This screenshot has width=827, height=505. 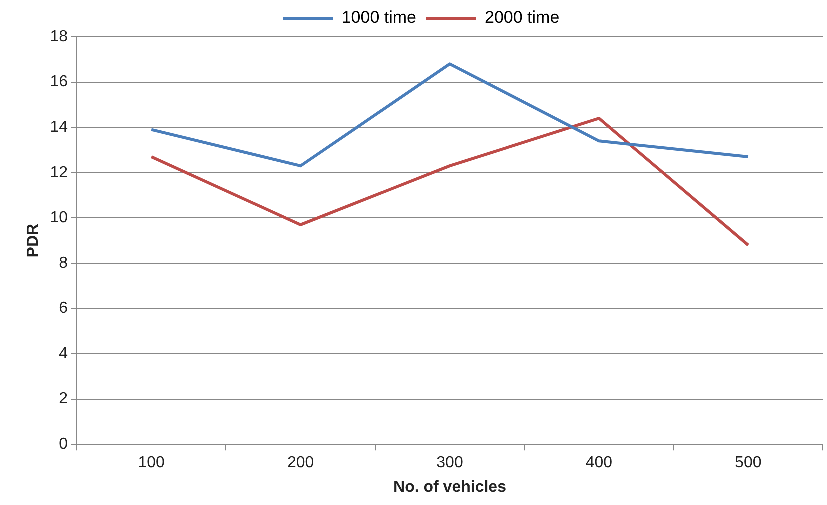 What do you see at coordinates (63, 309) in the screenshot?
I see `y-tick-label: 6` at bounding box center [63, 309].